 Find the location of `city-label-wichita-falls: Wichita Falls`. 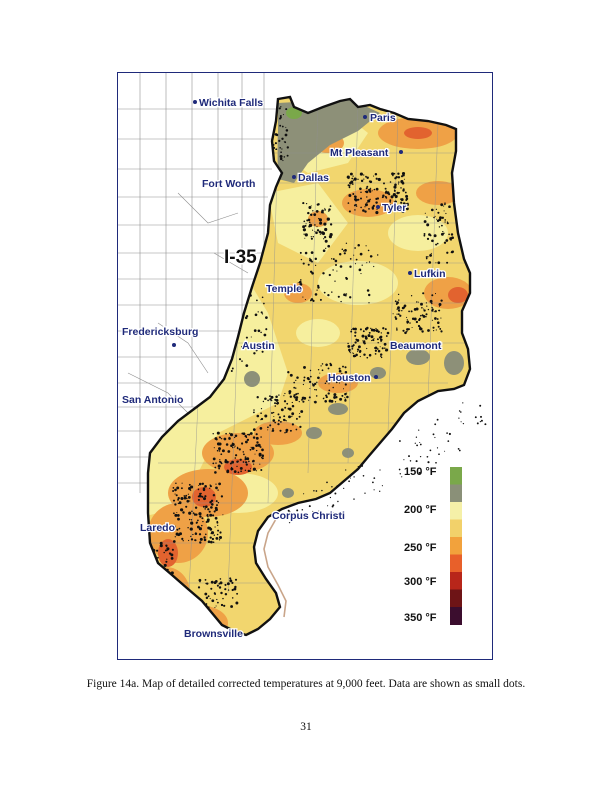

city-label-wichita-falls: Wichita Falls is located at coordinates (231, 103).